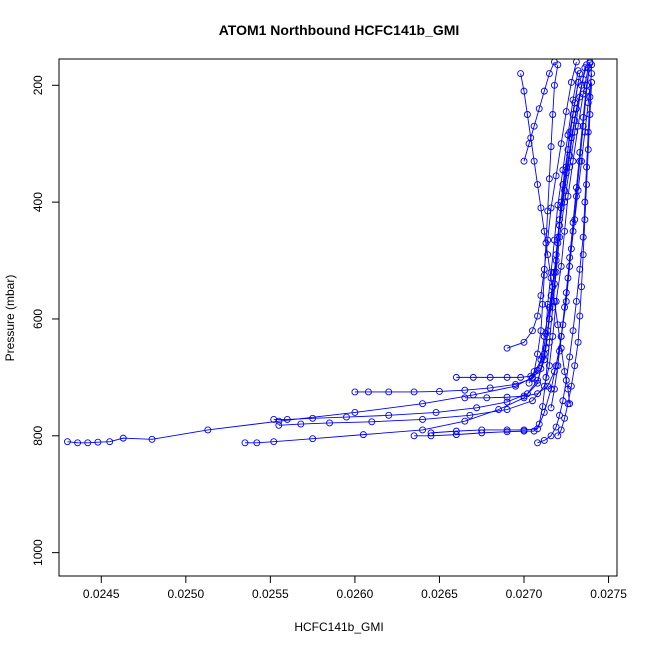 This screenshot has height=650, width=650. I want to click on y-tick-label: 200, so click(38, 85).